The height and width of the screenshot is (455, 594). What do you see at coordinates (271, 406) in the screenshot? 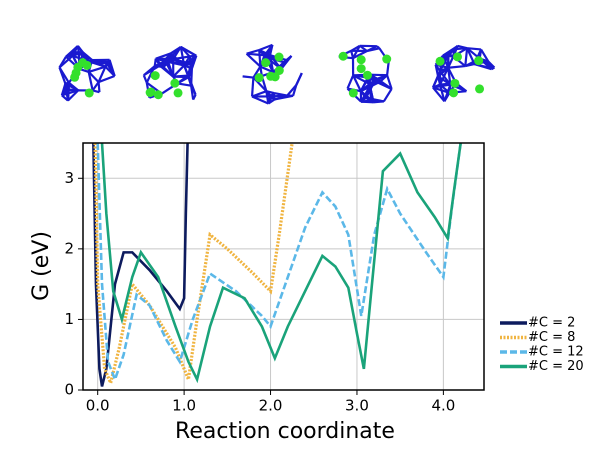
I see `x-tick-label: 2.0` at bounding box center [271, 406].